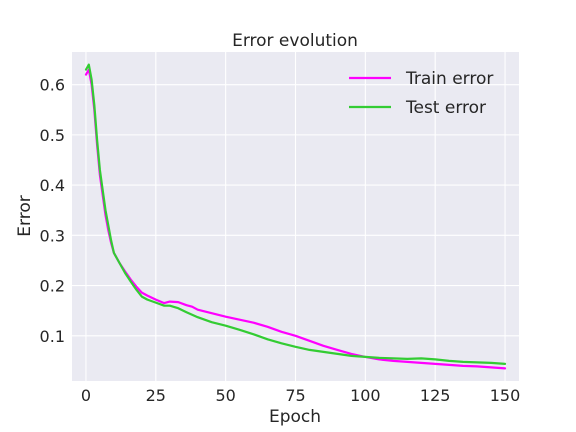 The image size is (576, 432). Describe the element at coordinates (295, 41) in the screenshot. I see `chart-title: Error evolution` at that location.